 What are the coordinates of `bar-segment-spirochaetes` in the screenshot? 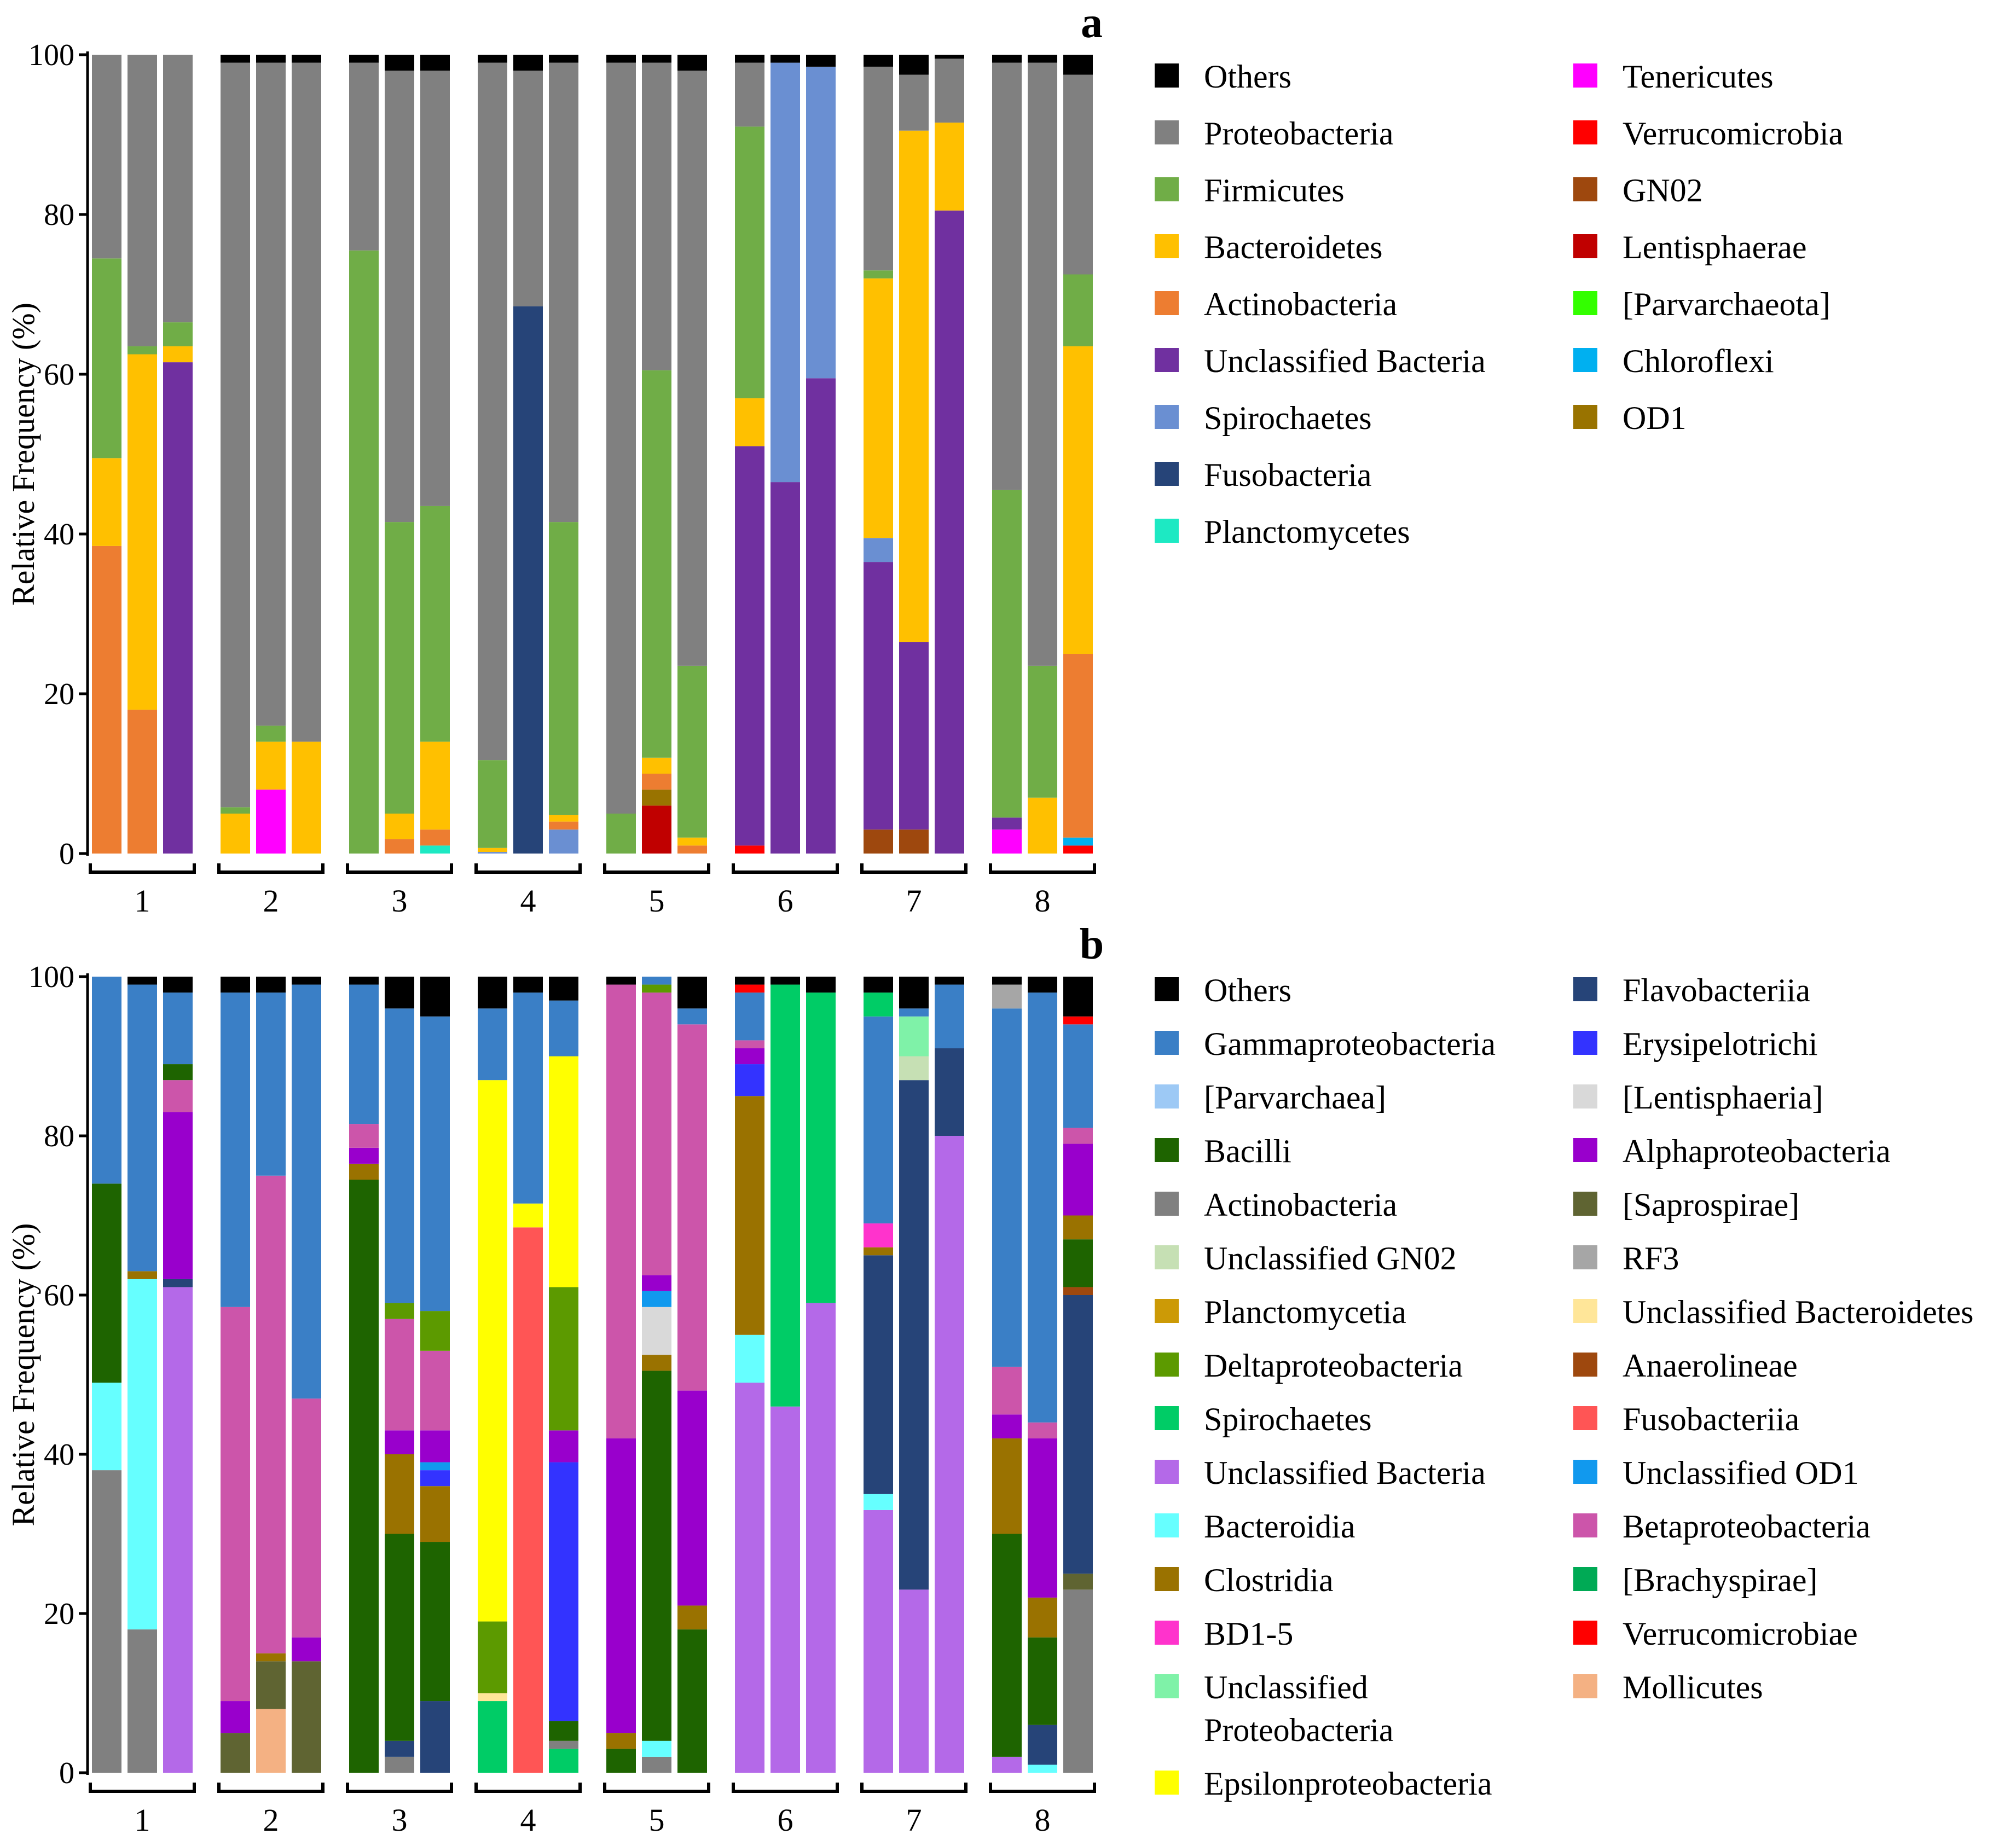 It's located at (564, 841).